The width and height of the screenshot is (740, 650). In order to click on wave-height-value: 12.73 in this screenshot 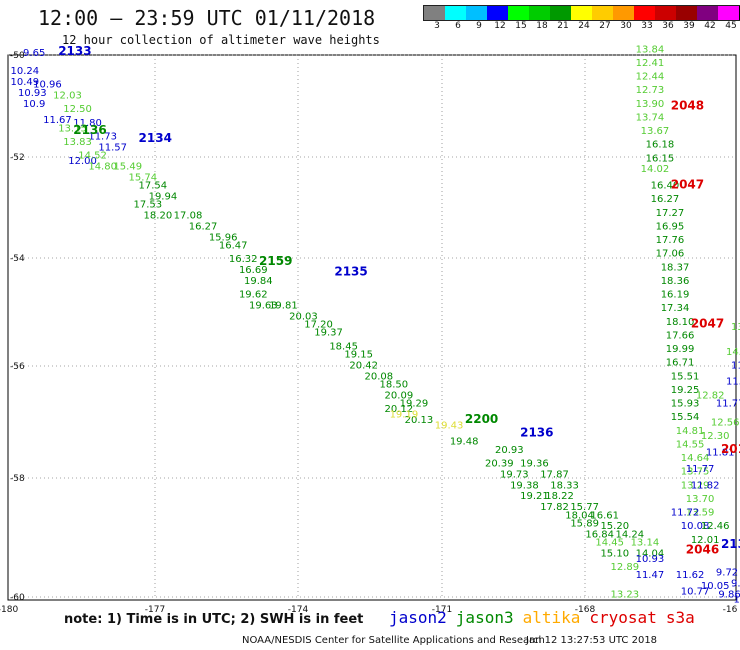, I will do `click(650, 90)`.